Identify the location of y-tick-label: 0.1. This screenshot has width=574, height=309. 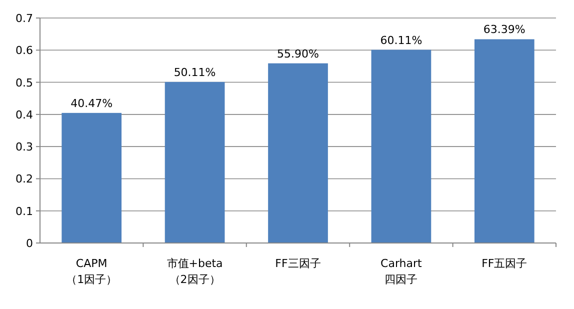
(24, 211).